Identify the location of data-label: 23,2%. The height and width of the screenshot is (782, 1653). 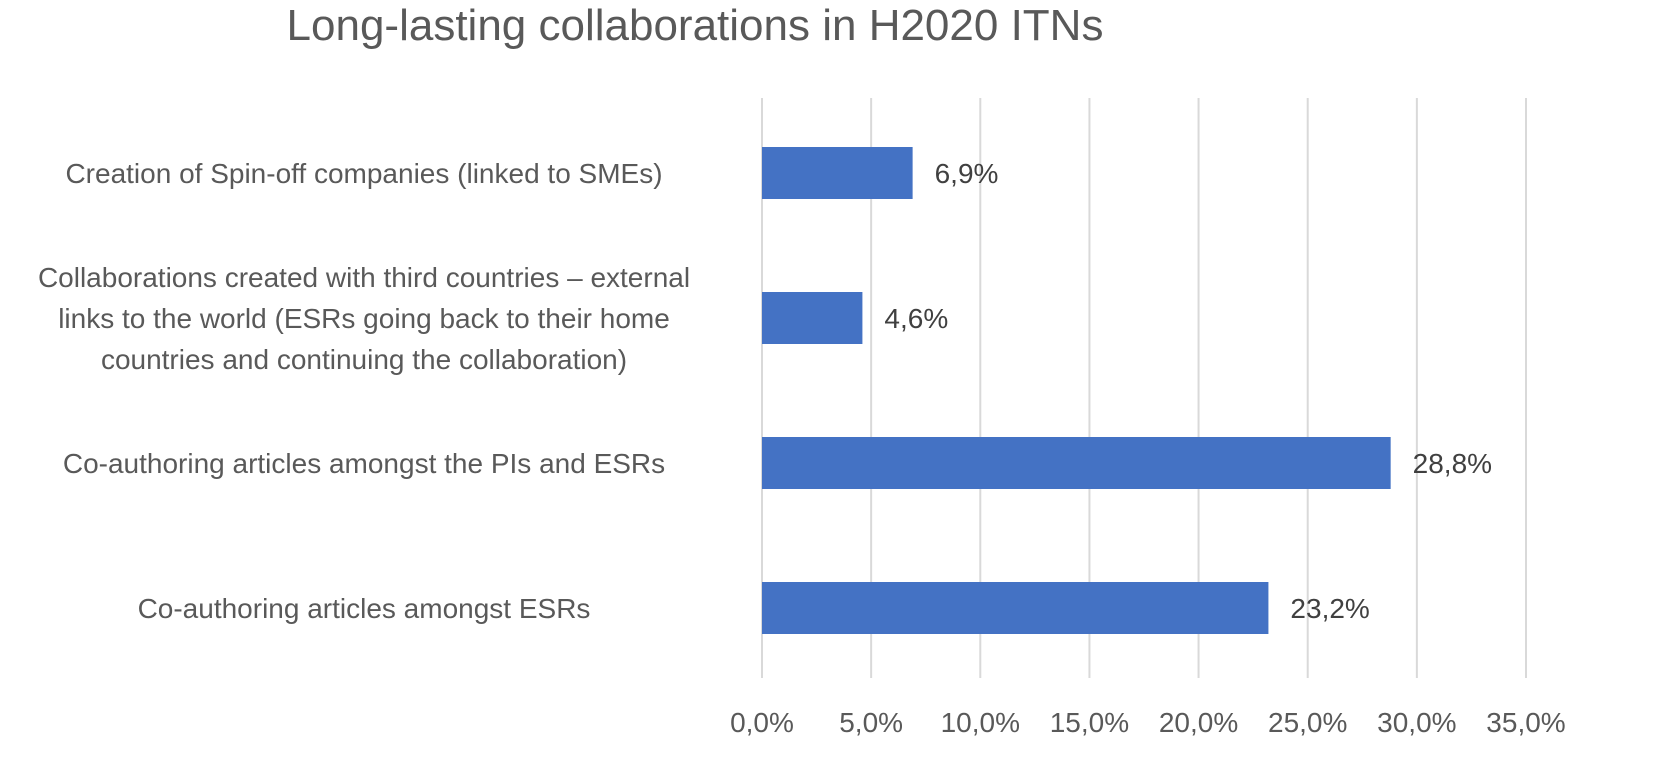
(1329, 608).